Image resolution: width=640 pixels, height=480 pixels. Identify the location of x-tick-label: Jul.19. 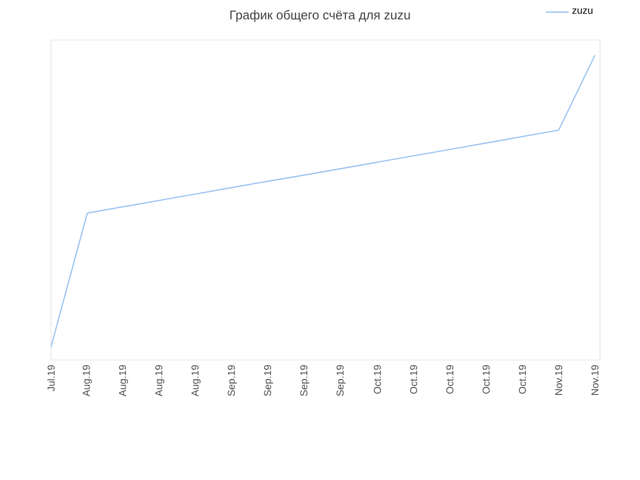
(51, 378).